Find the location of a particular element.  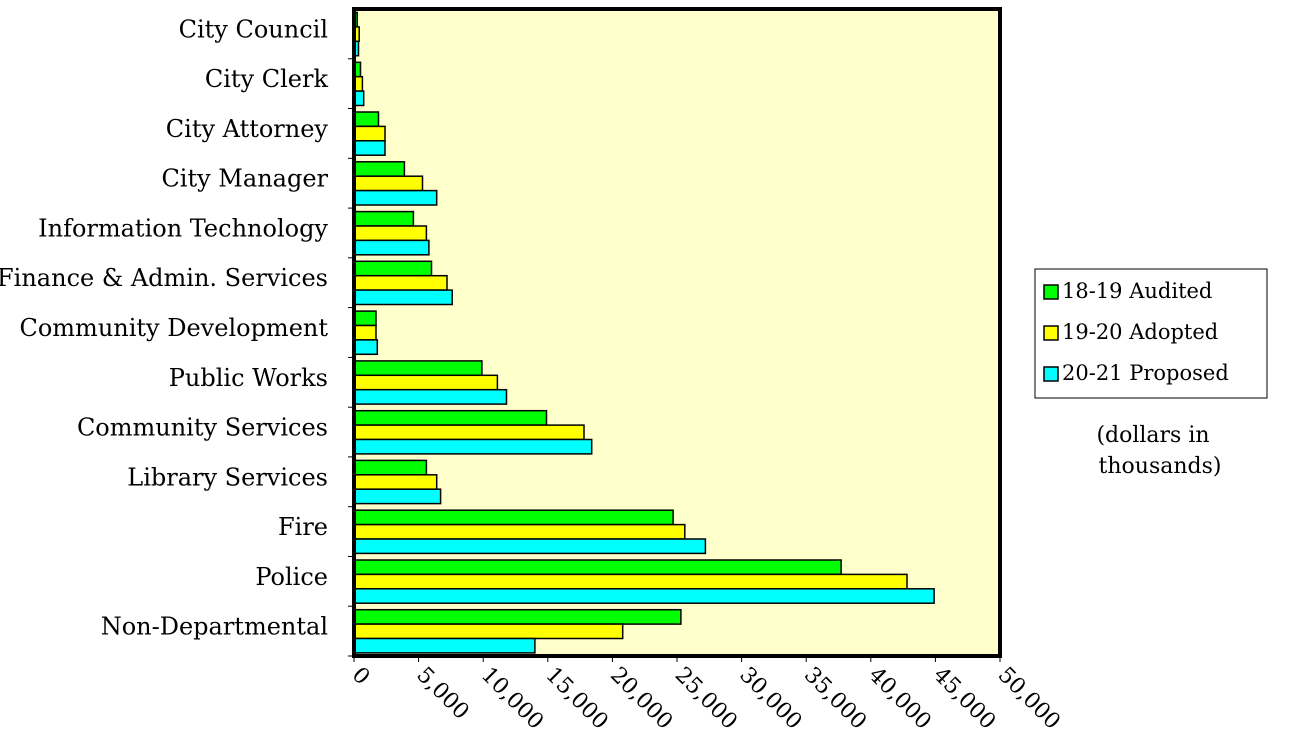

legend-items: 18-19 Audited 19-20 Adopted 20-21 Proposed is located at coordinates (1136, 332).